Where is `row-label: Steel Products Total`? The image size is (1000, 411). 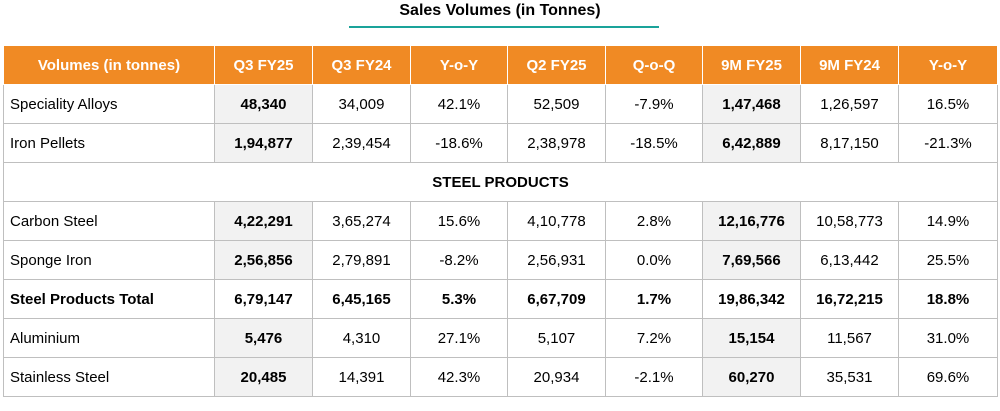 row-label: Steel Products Total is located at coordinates (109, 299).